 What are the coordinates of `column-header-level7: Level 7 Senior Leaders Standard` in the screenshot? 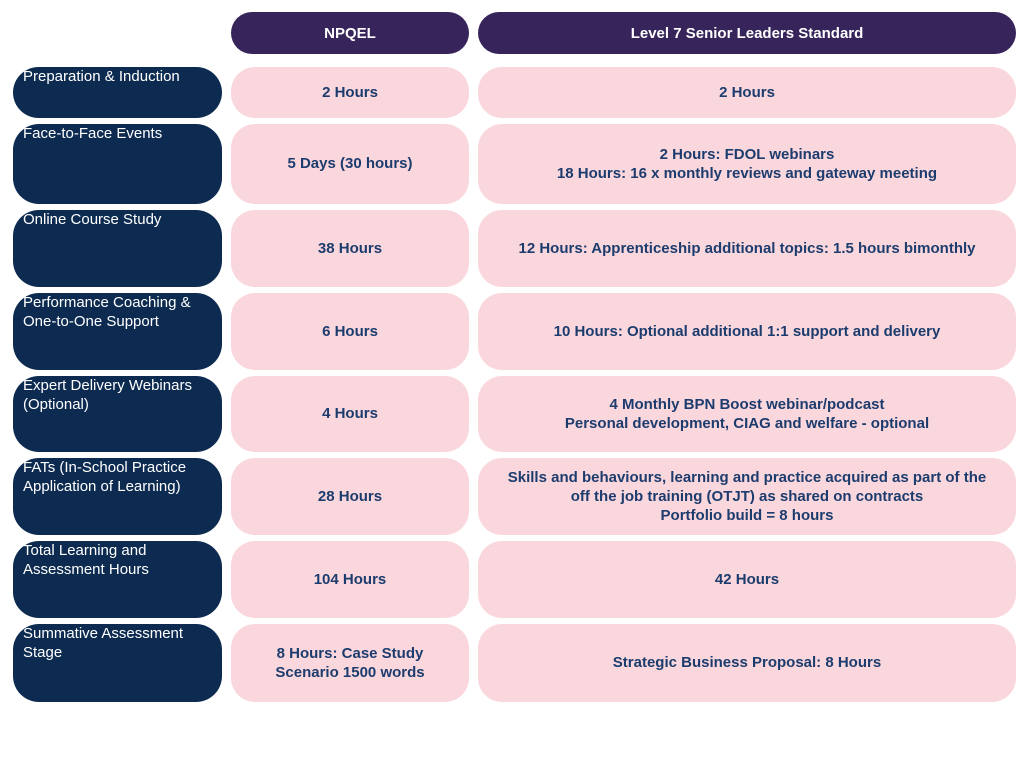 It's located at (747, 33).